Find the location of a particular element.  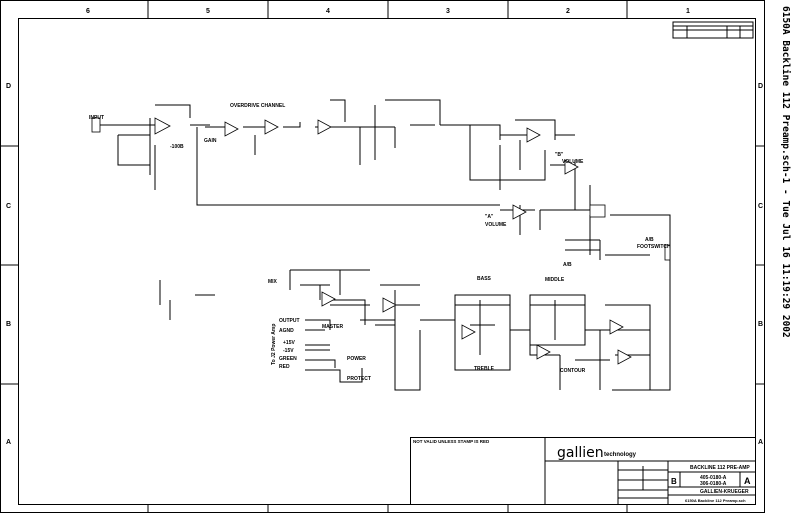

label-volume-b: VOLUME is located at coordinates (573, 162).